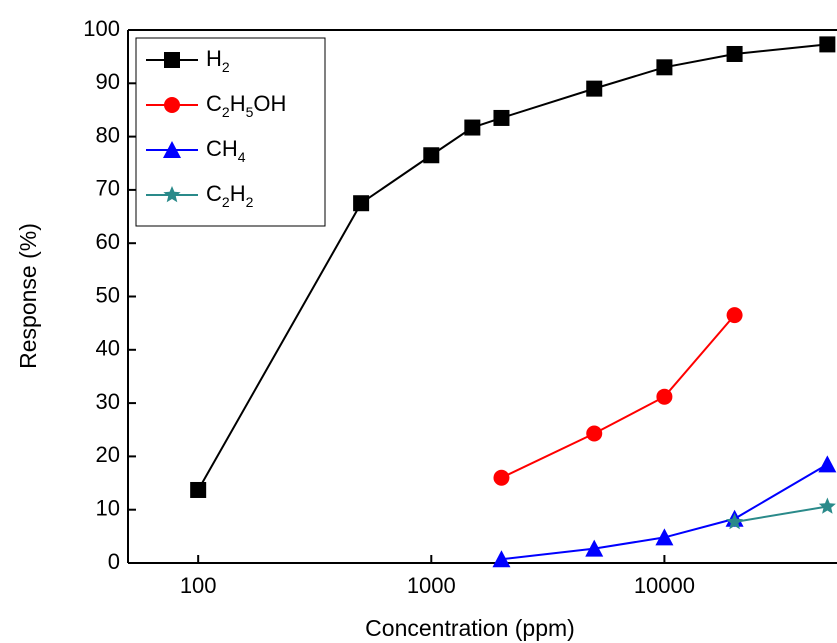  What do you see at coordinates (108, 188) in the screenshot?
I see `y-tick-label: 70` at bounding box center [108, 188].